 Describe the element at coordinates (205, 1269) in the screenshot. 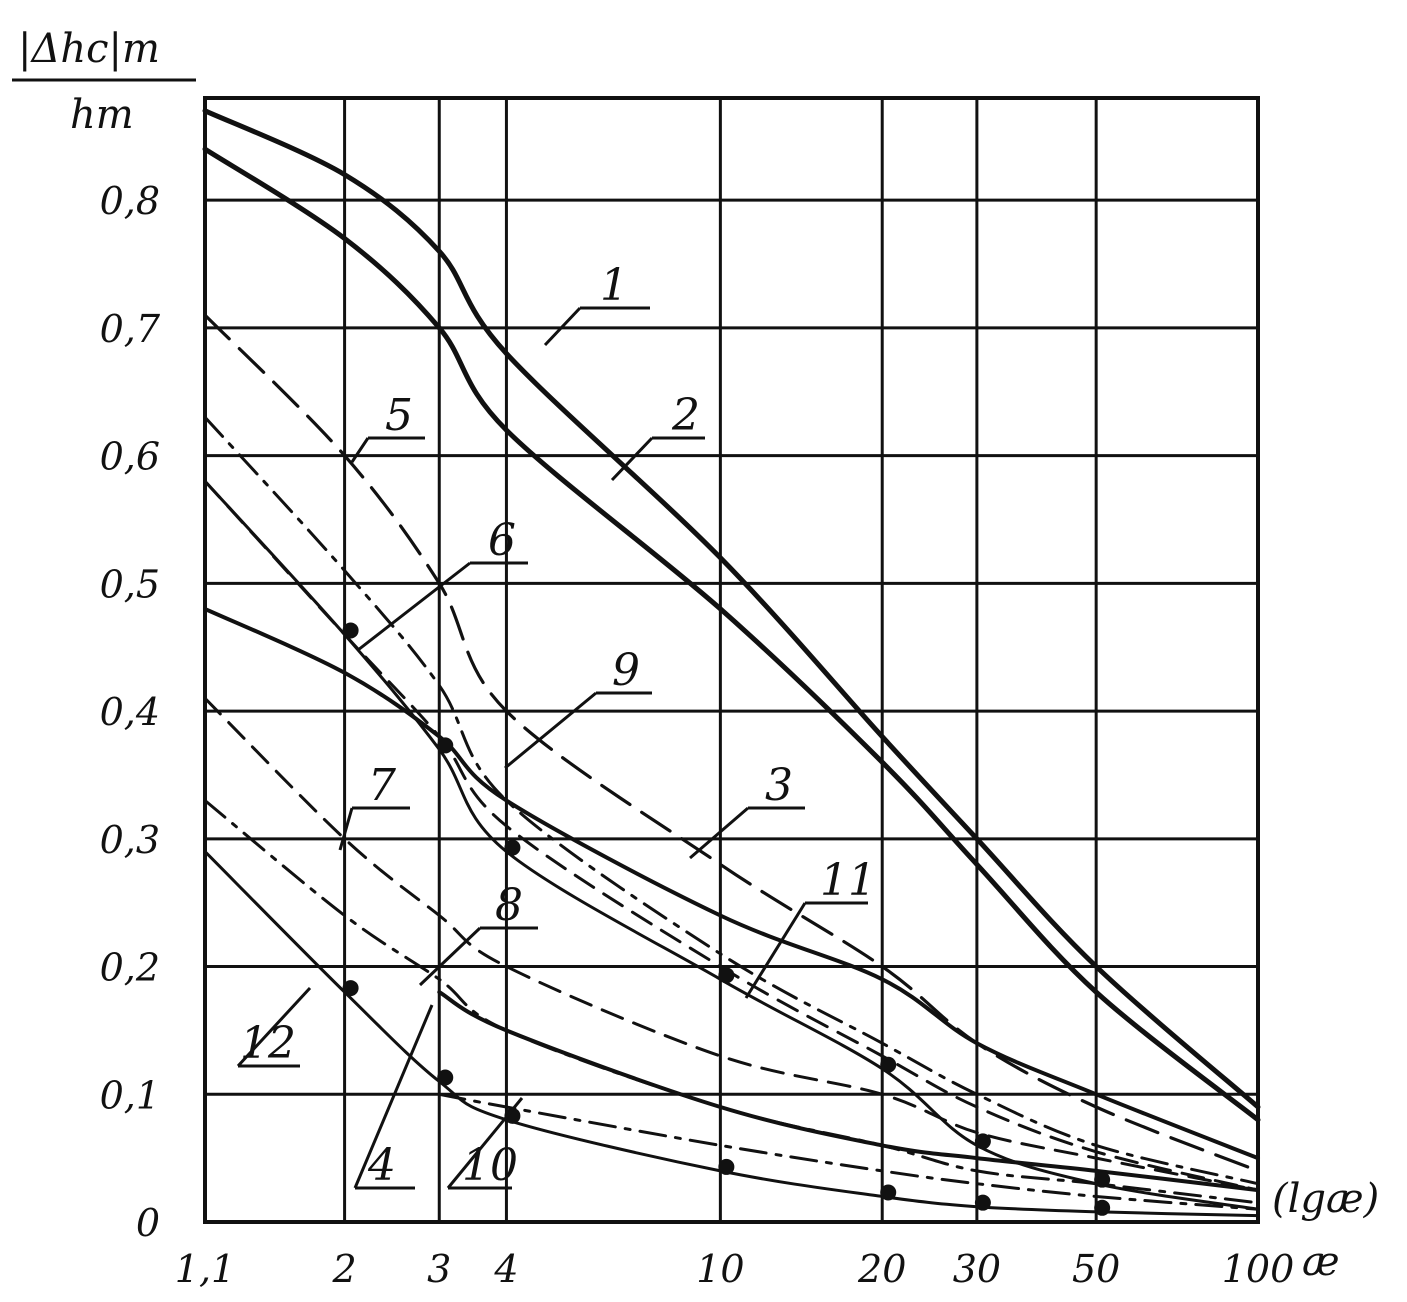

I see `x-tick-label-0: 1,1` at that location.